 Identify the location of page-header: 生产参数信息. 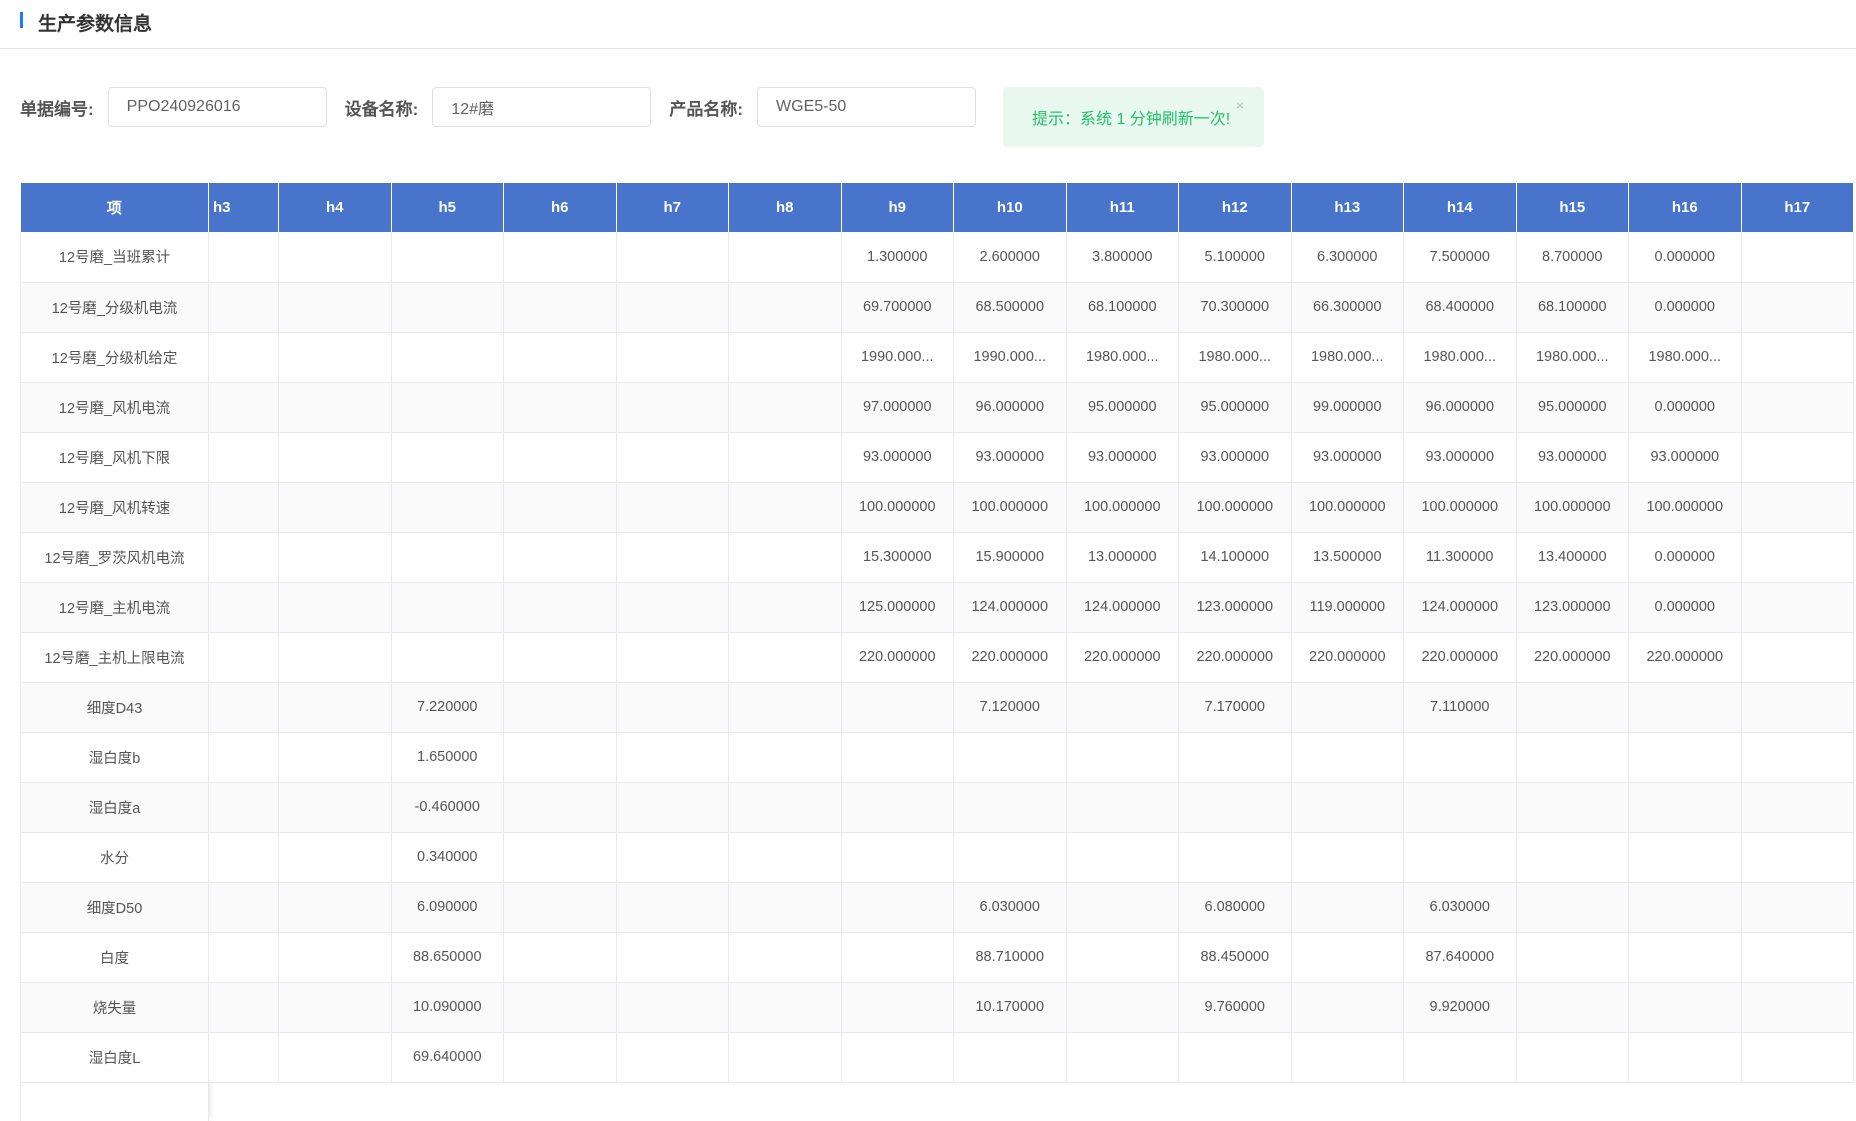
(928, 24).